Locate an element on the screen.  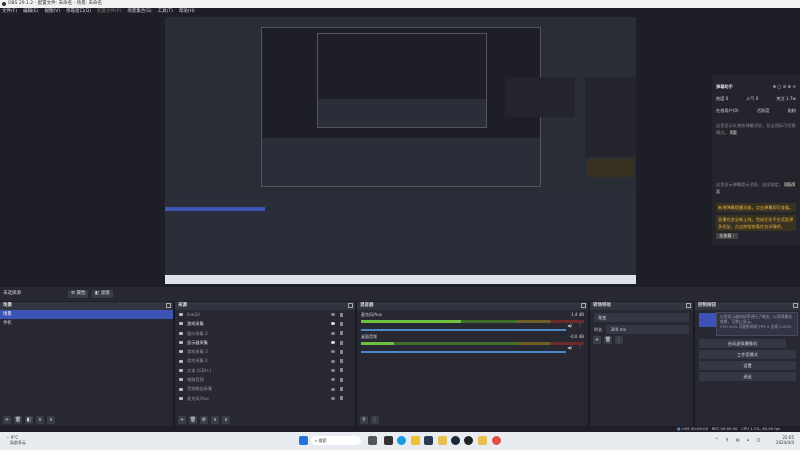
control-button: 启动虚拟摄像机 is located at coordinates (742, 343).